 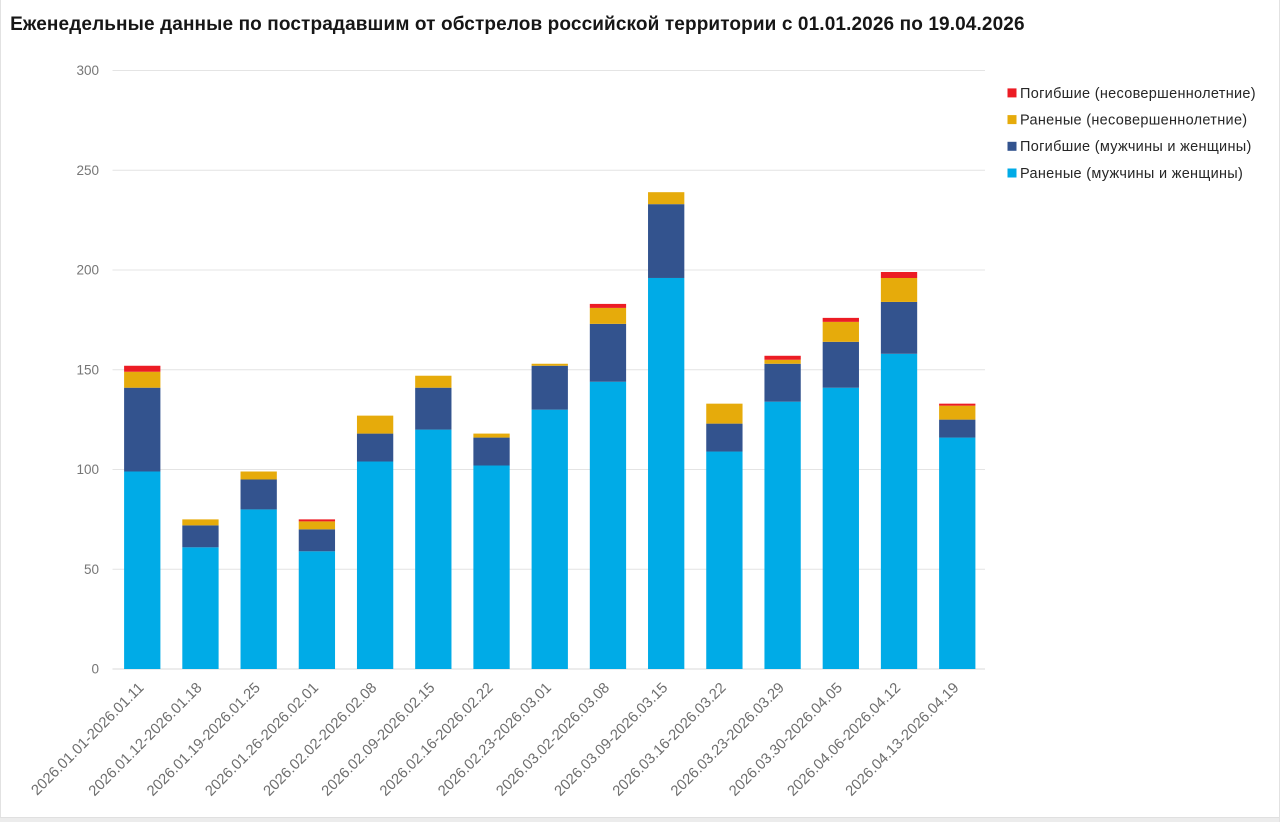 I want to click on svg-text: 300, so click(x=87, y=70).